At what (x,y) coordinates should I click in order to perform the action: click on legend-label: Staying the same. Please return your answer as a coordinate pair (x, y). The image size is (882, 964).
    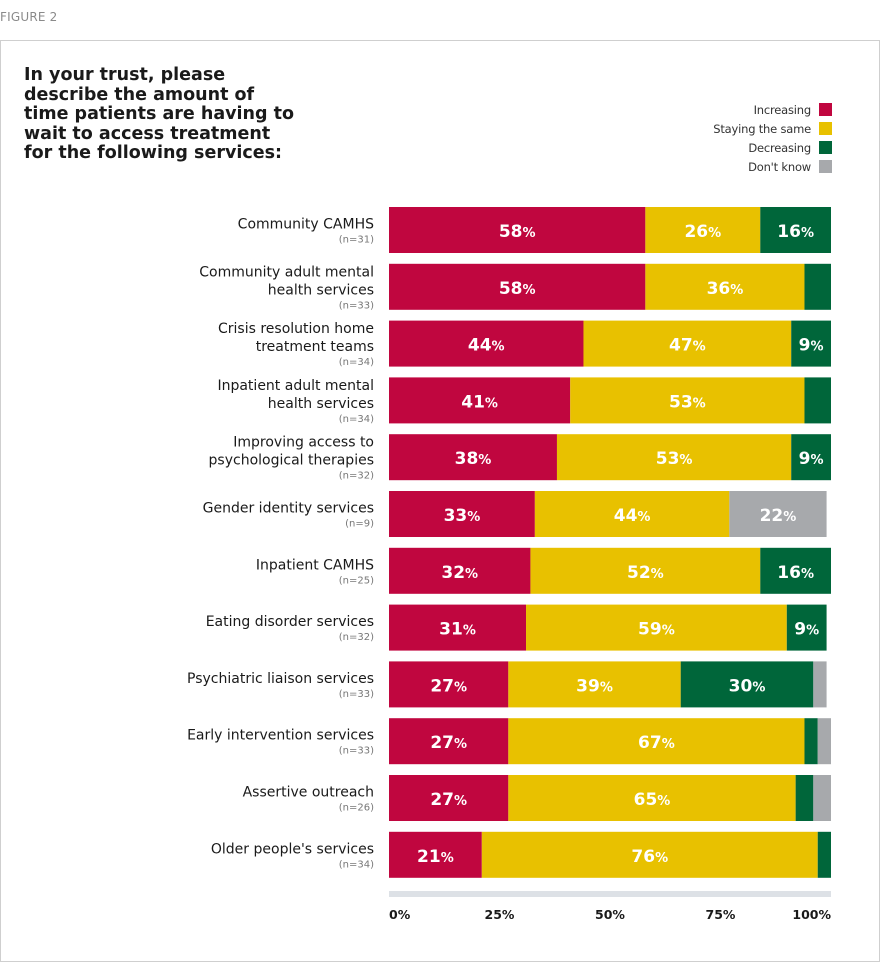
    Looking at the image, I should click on (762, 128).